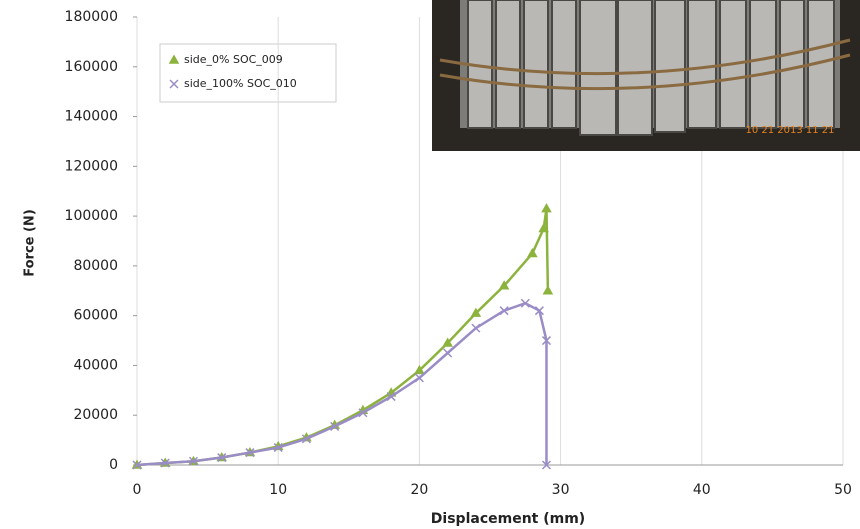 Image resolution: width=860 pixels, height=529 pixels. What do you see at coordinates (30, 243) in the screenshot?
I see `y-axis-label: Force (N)` at bounding box center [30, 243].